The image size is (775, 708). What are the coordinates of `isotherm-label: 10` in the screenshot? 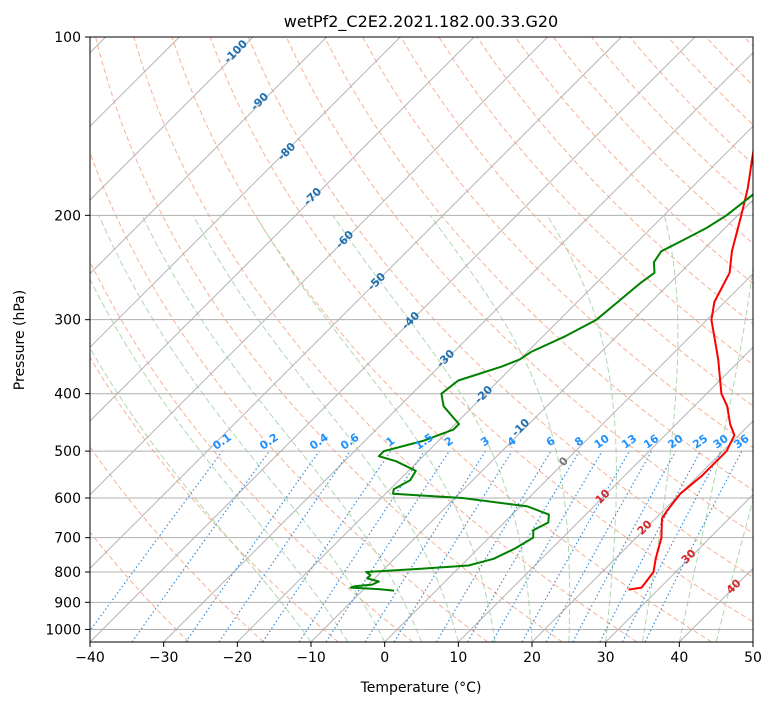 It's located at (603, 496).